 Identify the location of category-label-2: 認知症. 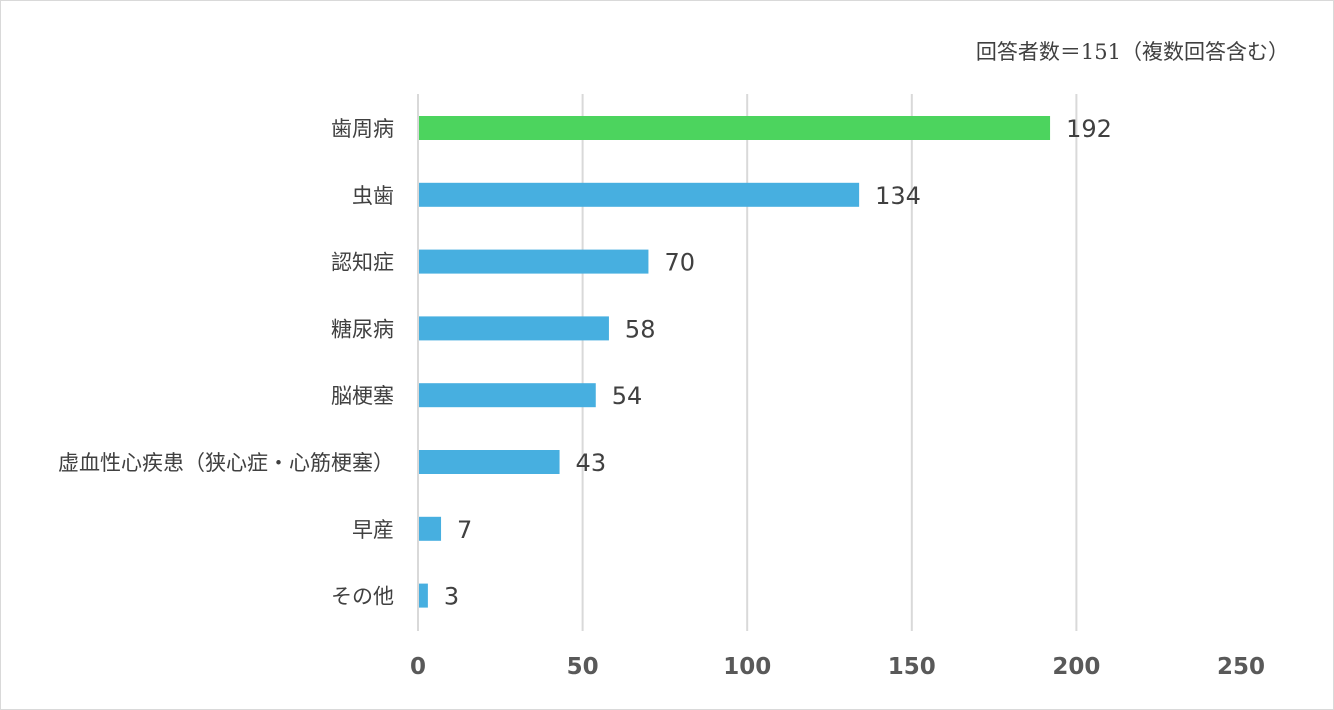
(362, 263).